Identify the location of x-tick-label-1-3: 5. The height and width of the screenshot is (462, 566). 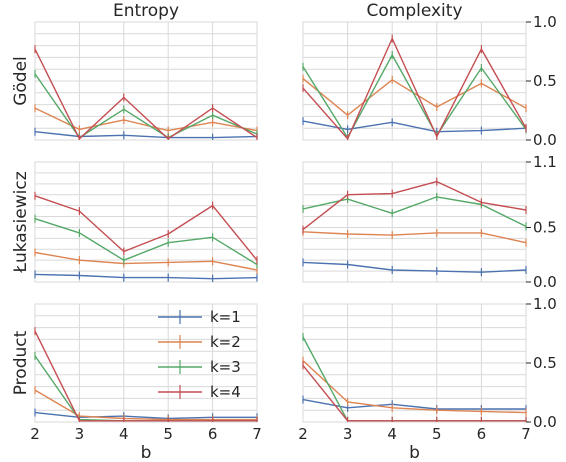
(437, 434).